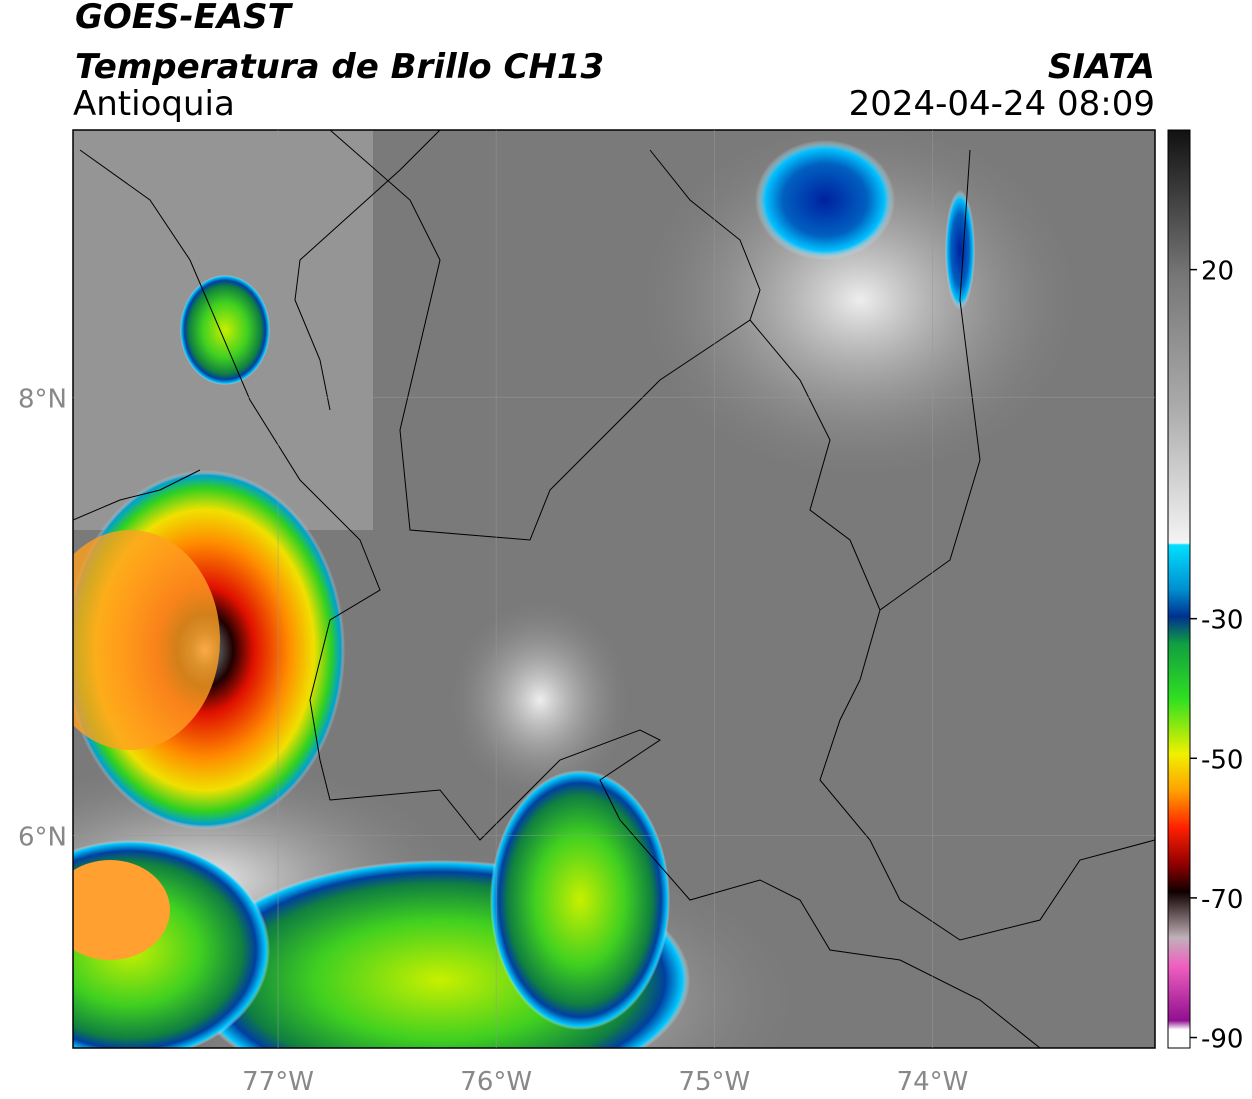 The height and width of the screenshot is (1099, 1252). I want to click on x-tick-label: 74°W, so click(933, 1082).